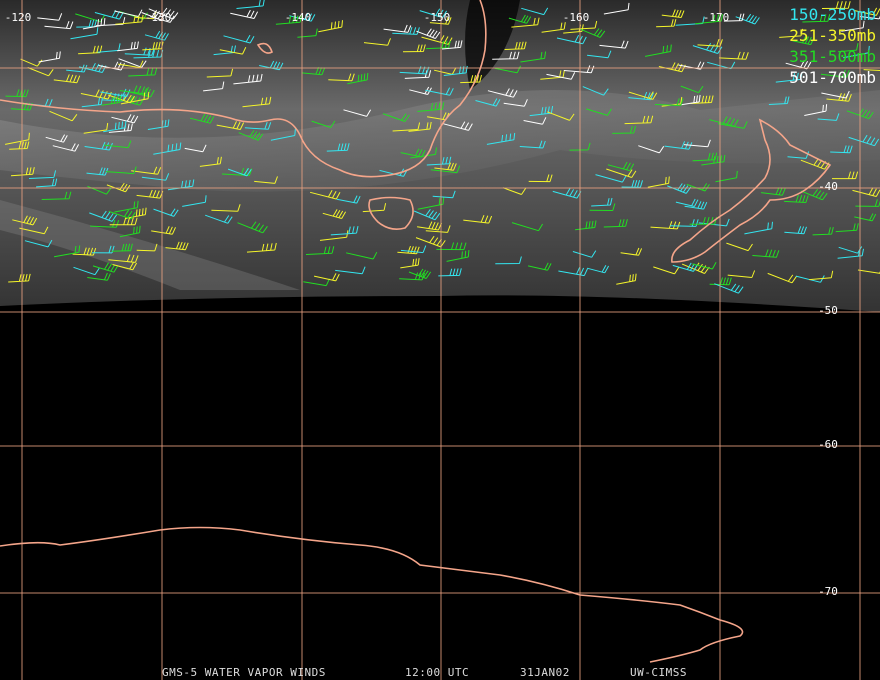  What do you see at coordinates (244, 672) in the screenshot?
I see `footer-text: GMS-5 WATER VAPOR WINDS` at bounding box center [244, 672].